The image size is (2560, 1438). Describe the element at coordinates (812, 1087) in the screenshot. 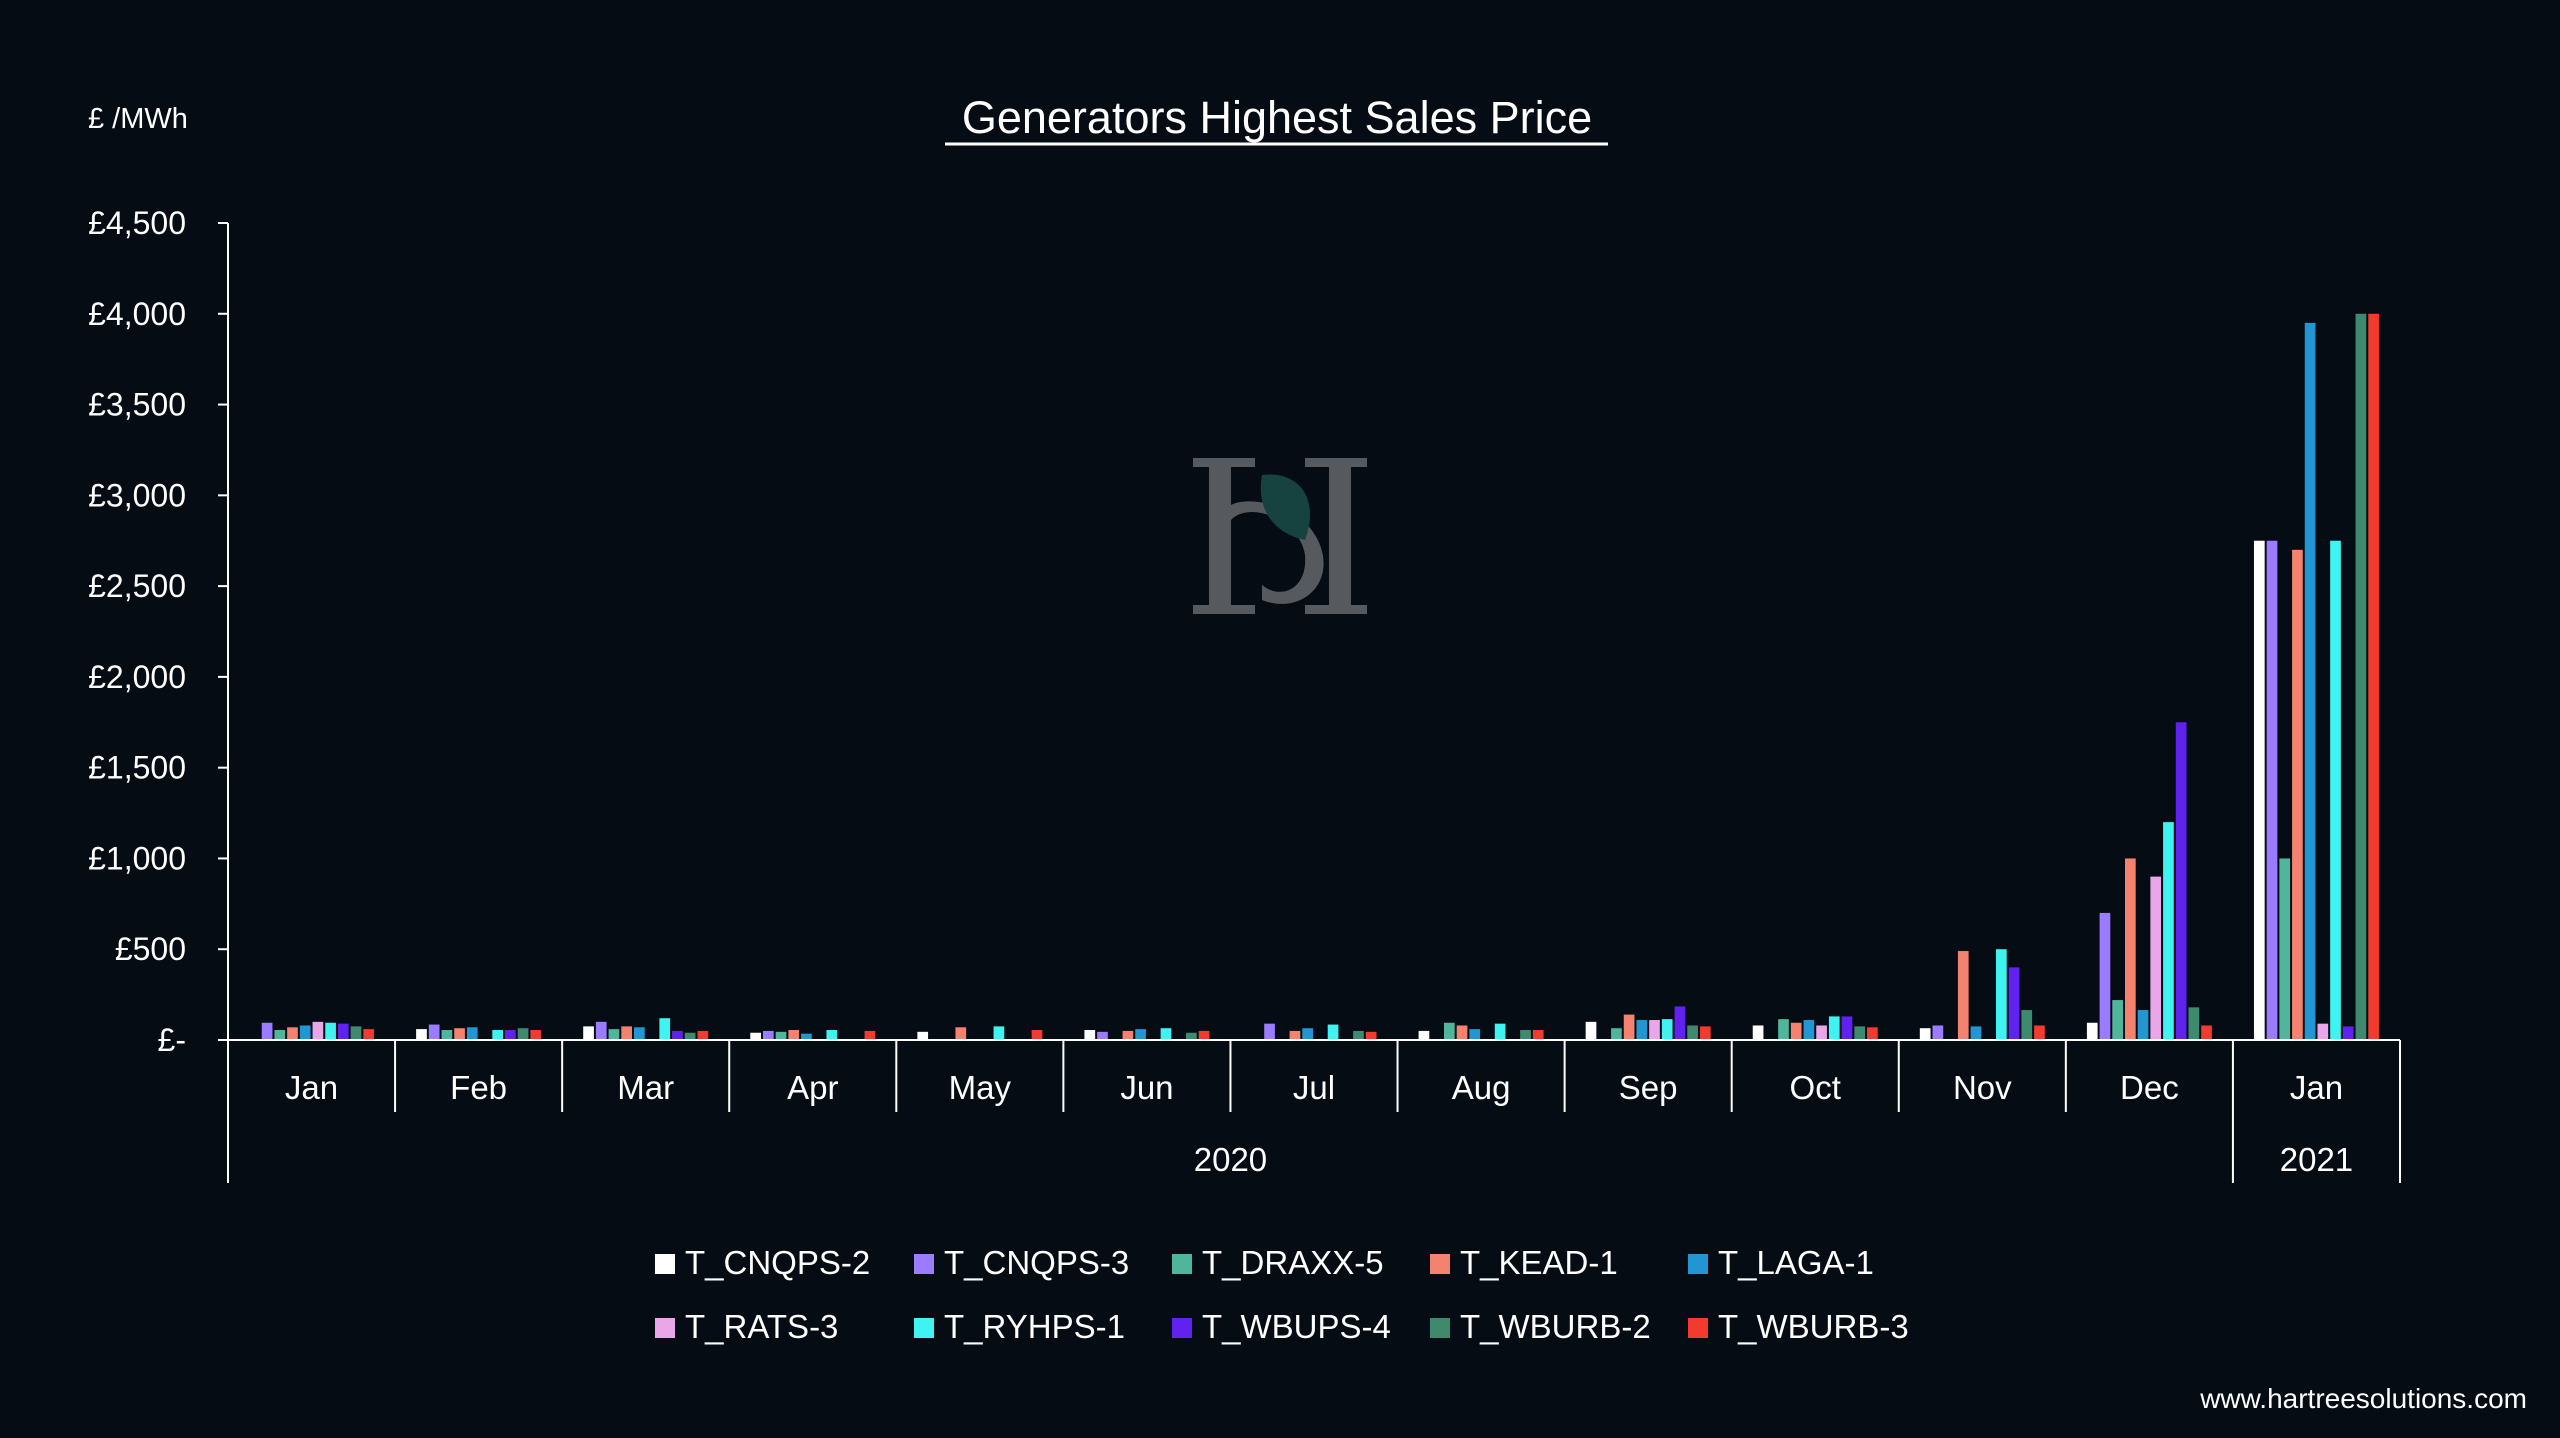

I see `x-tick-label: Apr` at that location.